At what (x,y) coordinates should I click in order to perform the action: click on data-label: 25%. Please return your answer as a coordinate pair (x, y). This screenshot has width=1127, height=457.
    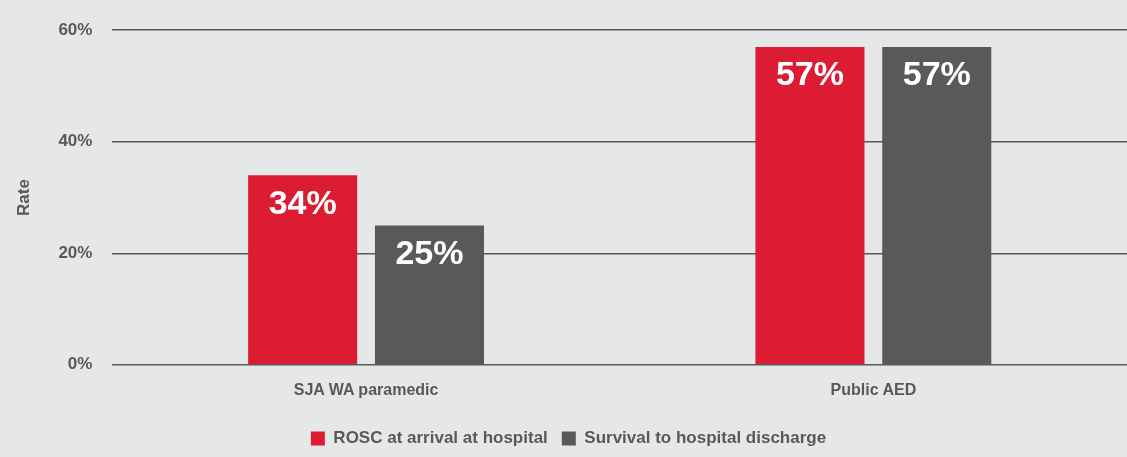
    Looking at the image, I should click on (429, 251).